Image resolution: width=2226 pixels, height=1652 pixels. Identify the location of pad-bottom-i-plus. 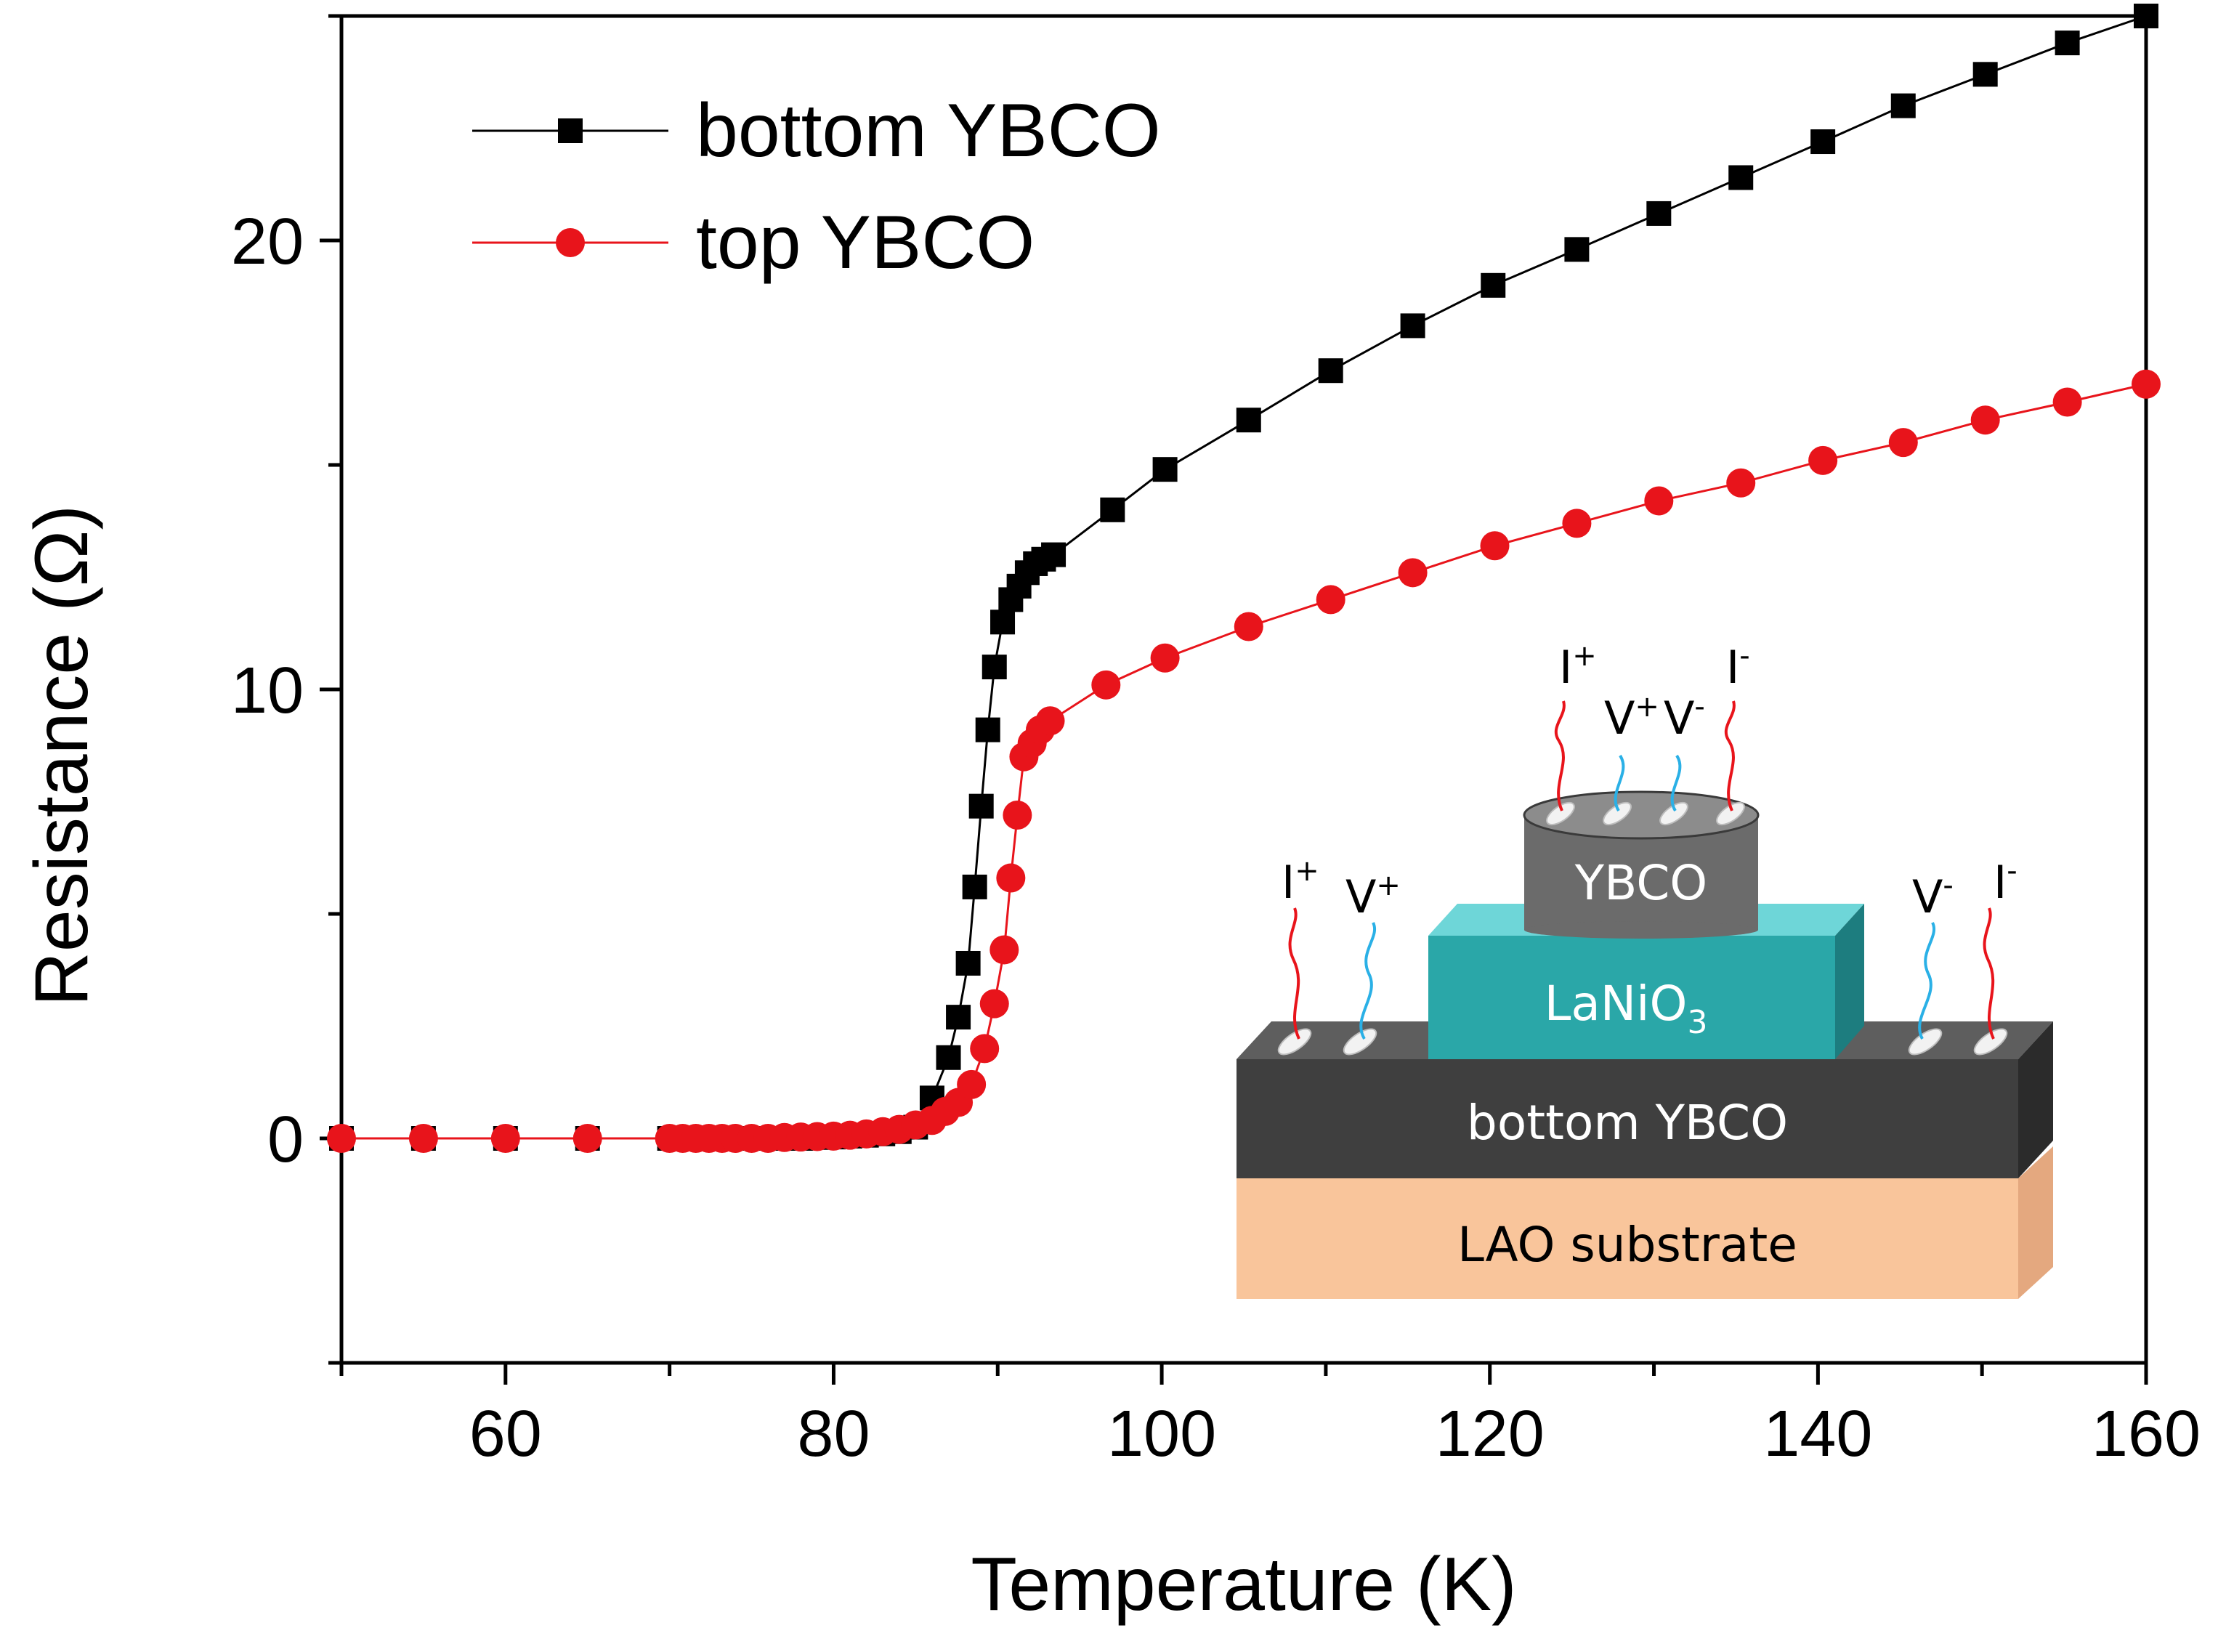
(1294, 1042).